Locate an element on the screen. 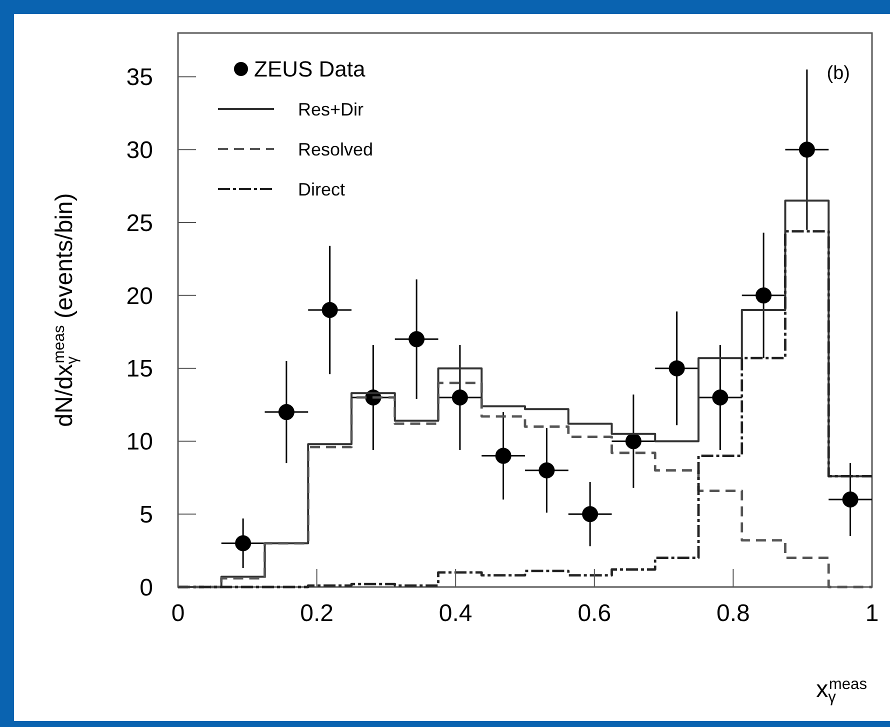 The width and height of the screenshot is (890, 727). x-tick-label: 0.2 is located at coordinates (317, 613).